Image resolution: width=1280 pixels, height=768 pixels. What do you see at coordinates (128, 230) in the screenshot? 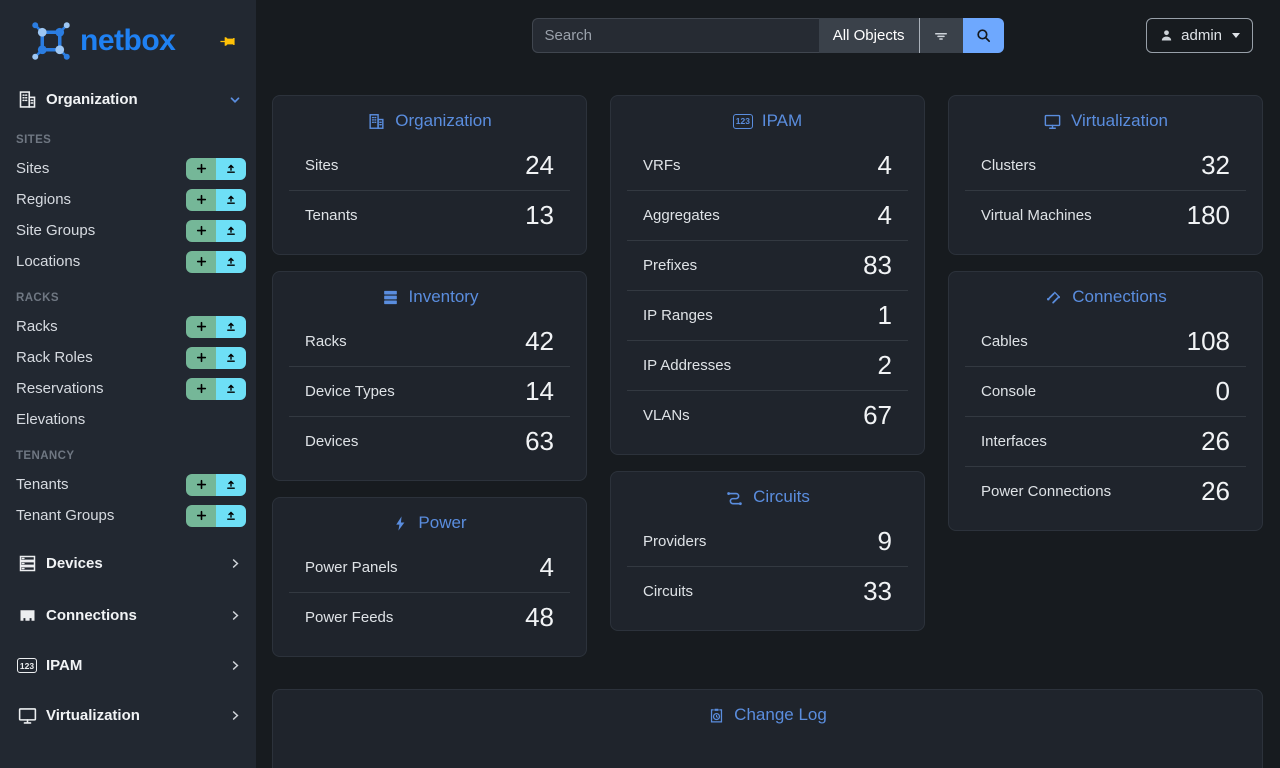
I see `sidebar-item-site-groups: Site Groups` at bounding box center [128, 230].